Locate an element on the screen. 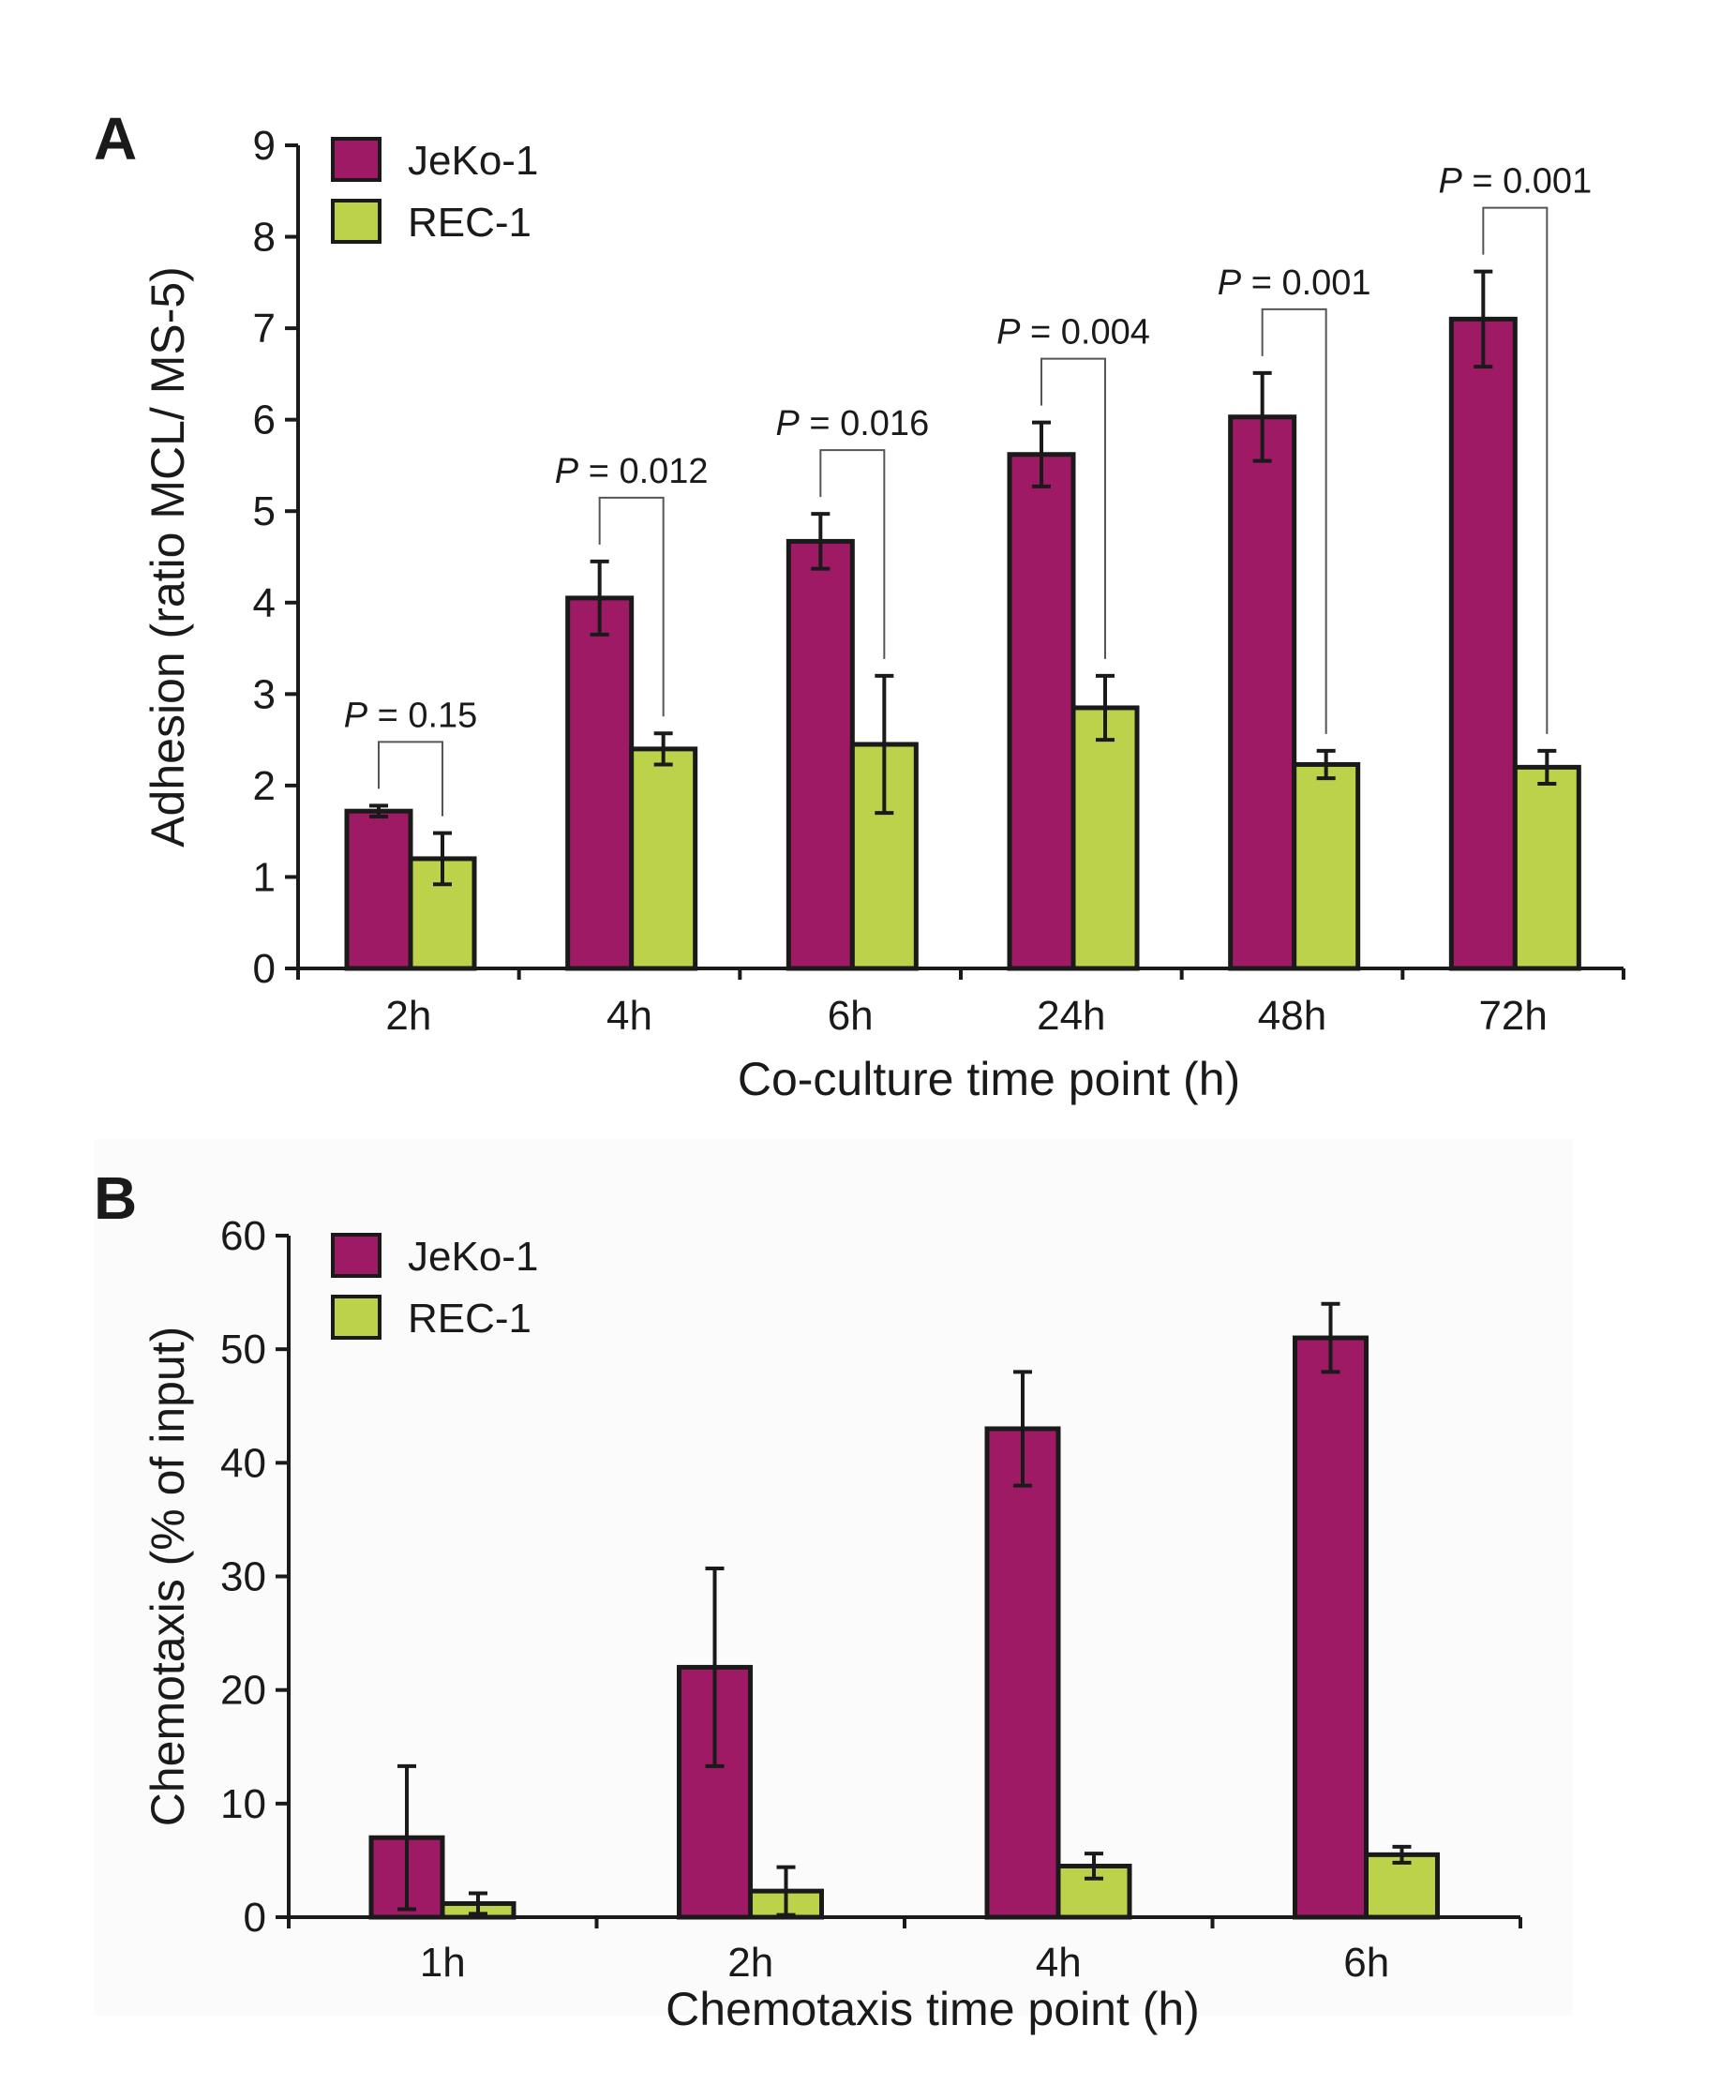 The image size is (1736, 2100). y-tick-label: 50 is located at coordinates (243, 1349).